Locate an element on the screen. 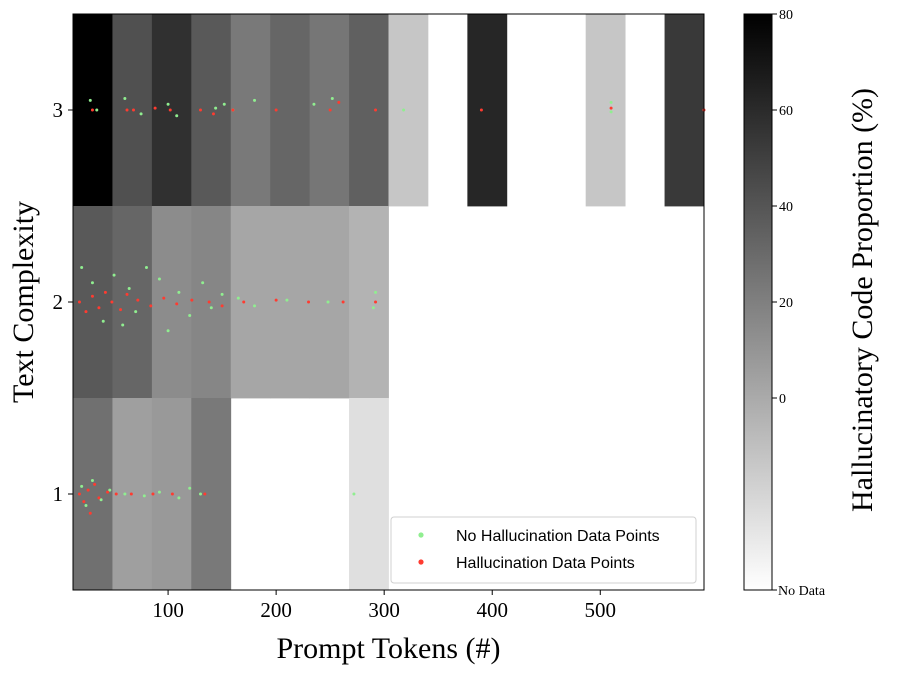 The width and height of the screenshot is (897, 673). legend-marker-hallucination is located at coordinates (421, 562).